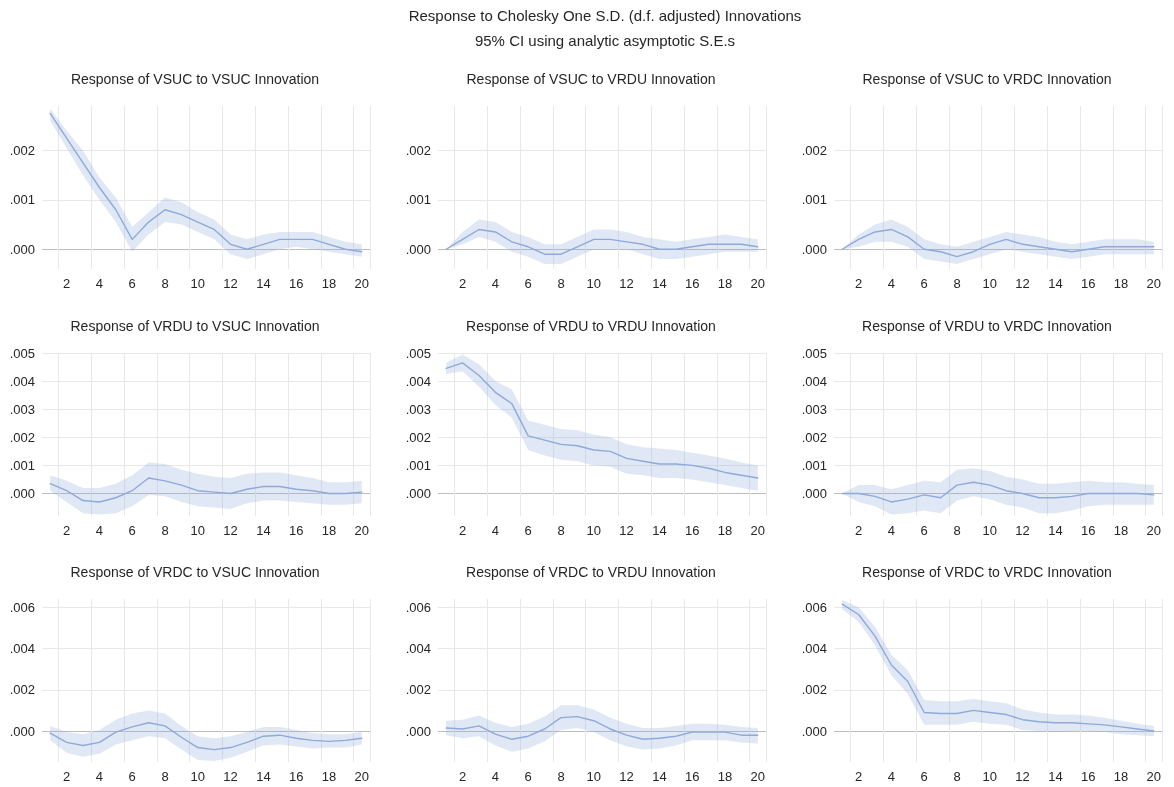 The width and height of the screenshot is (1174, 787). What do you see at coordinates (22, 352) in the screenshot?
I see `y-tick-label: .005` at bounding box center [22, 352].